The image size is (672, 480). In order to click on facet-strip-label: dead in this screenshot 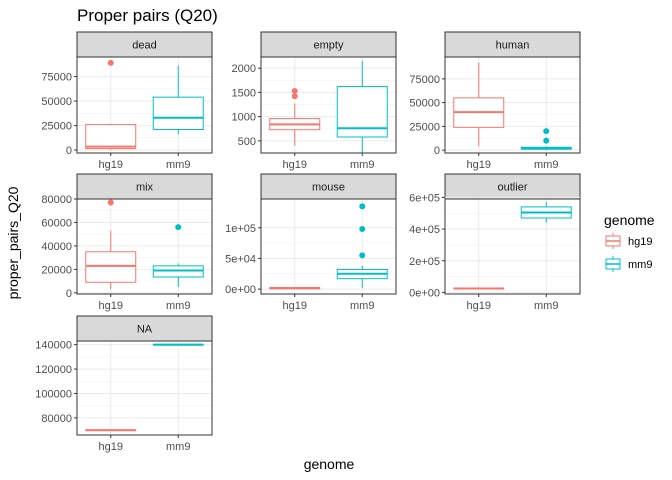, I will do `click(144, 46)`.